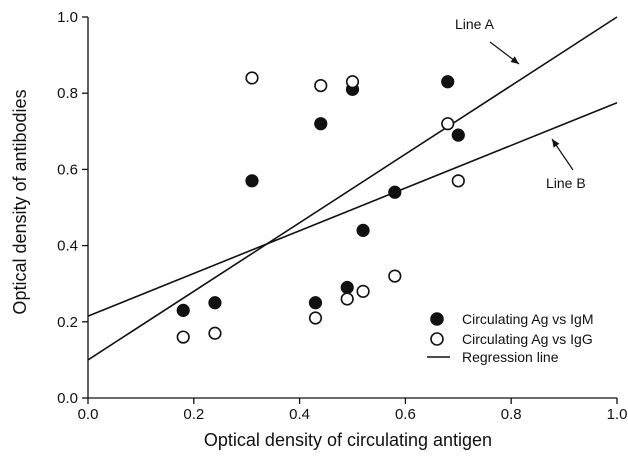 The height and width of the screenshot is (458, 628). Describe the element at coordinates (617, 414) in the screenshot. I see `x-tick-label: 1.0` at that location.